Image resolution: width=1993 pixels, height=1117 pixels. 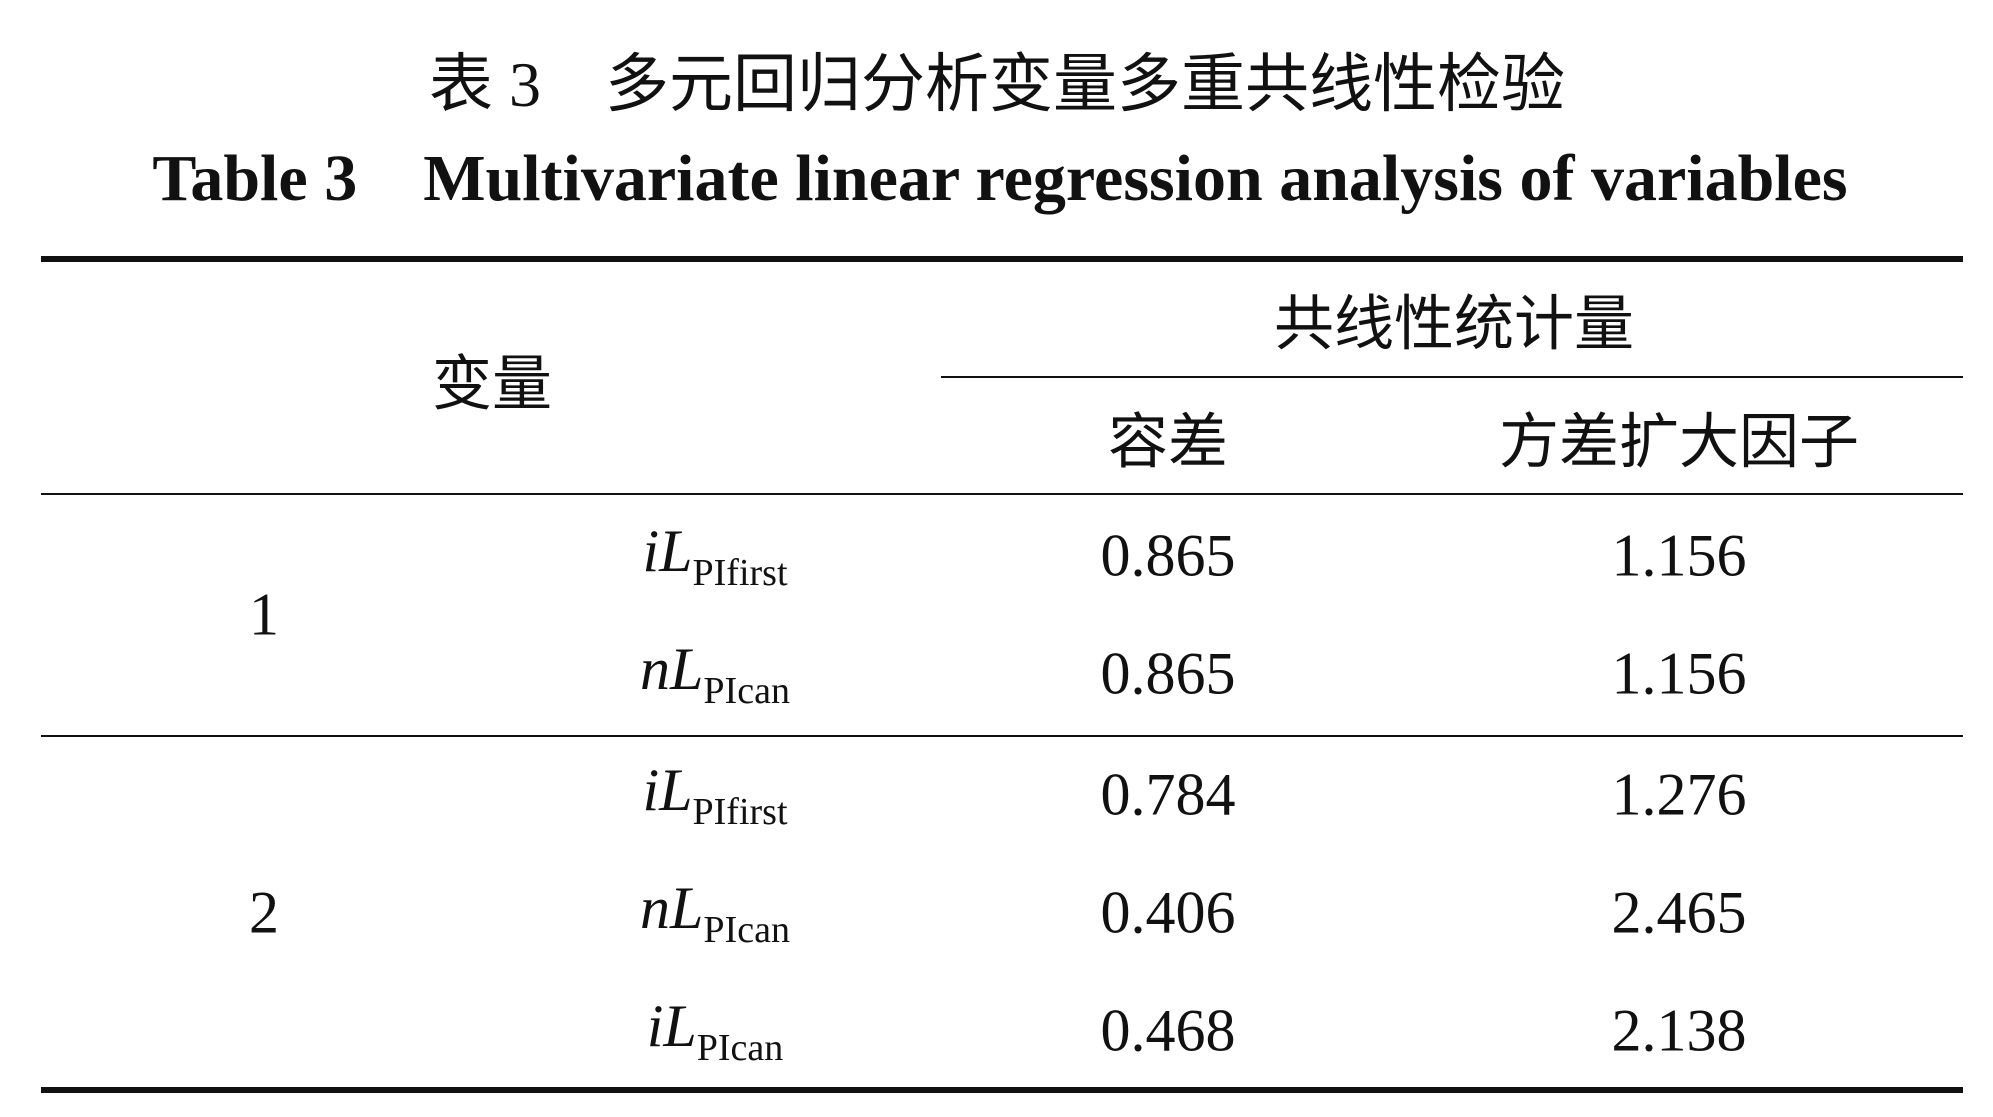 I want to click on vif: 2.138, so click(x=1679, y=1030).